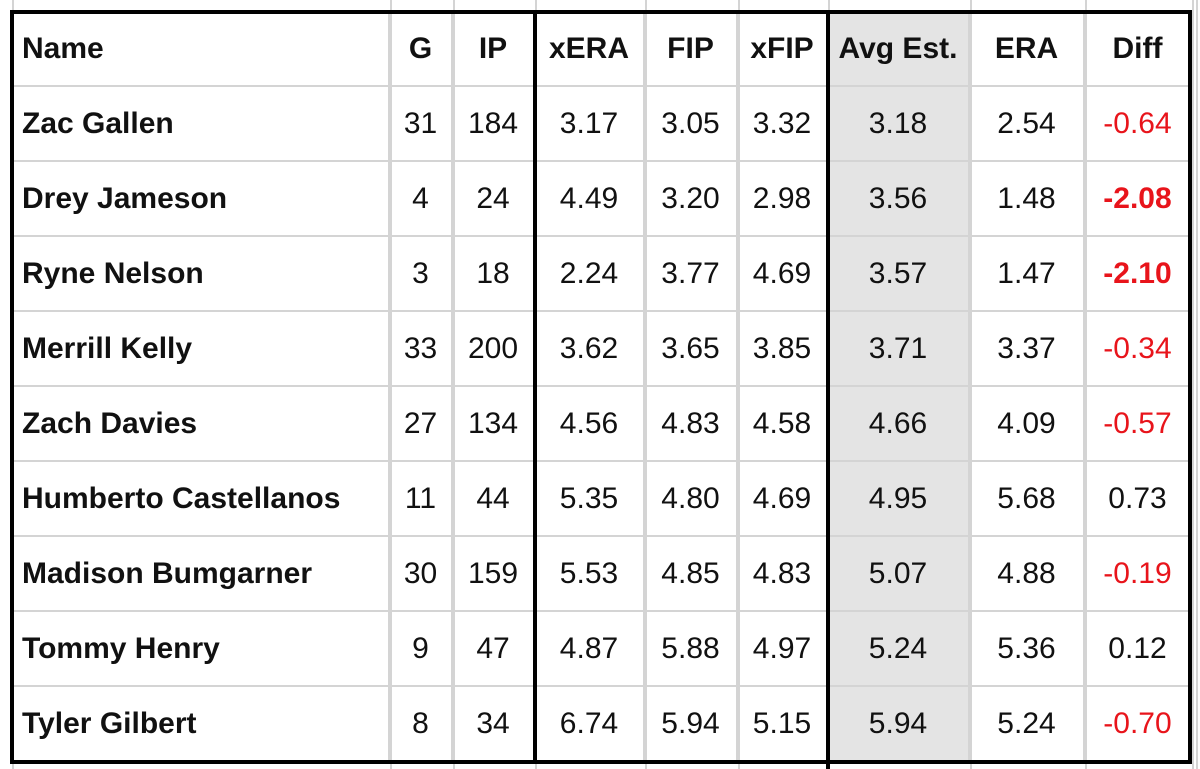  I want to click on header-cell: FIP, so click(691, 49).